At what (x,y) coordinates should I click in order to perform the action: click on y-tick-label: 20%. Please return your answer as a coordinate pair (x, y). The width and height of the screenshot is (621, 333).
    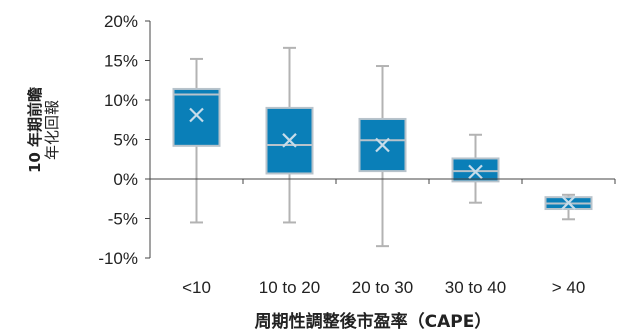
    Looking at the image, I should click on (121, 21).